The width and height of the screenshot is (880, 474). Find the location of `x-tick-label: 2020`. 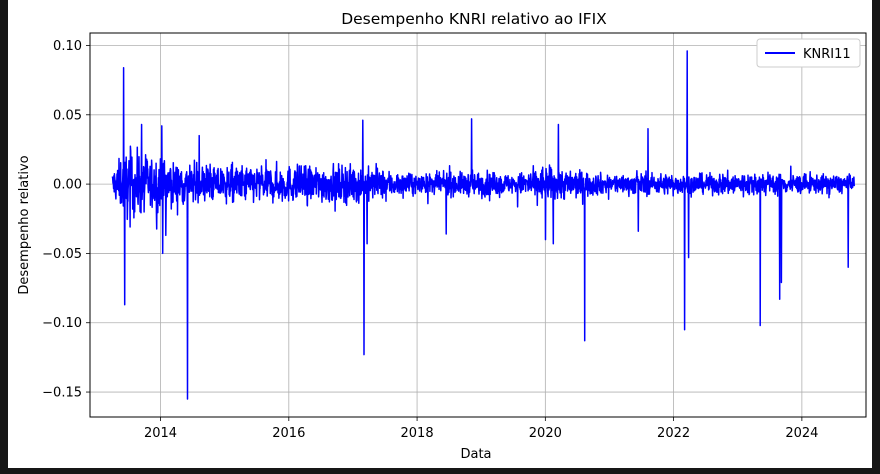

x-tick-label: 2020 is located at coordinates (545, 433).